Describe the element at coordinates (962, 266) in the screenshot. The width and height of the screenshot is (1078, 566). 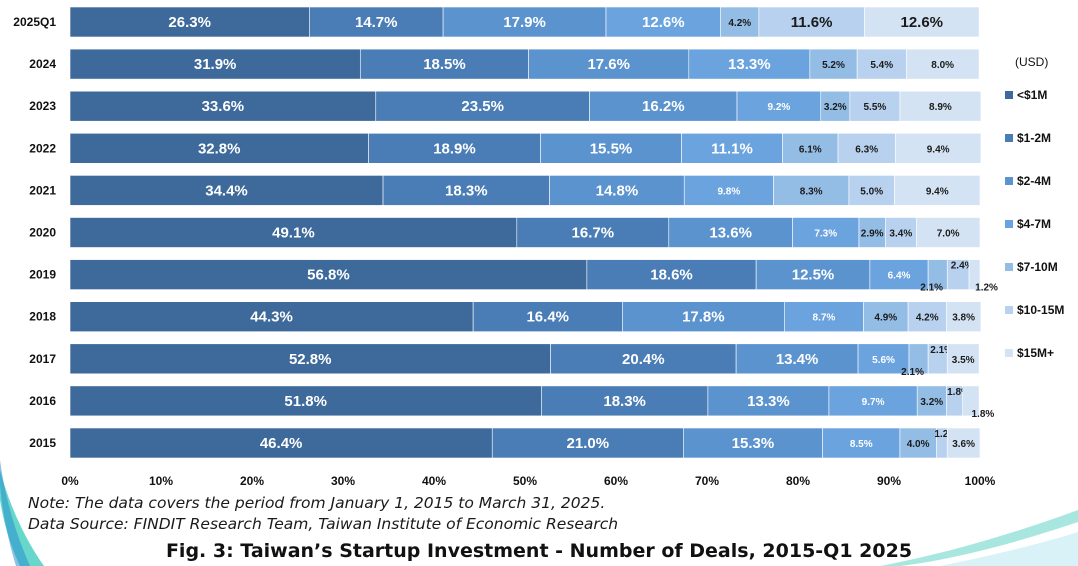
I see `data-label: 2.4%` at that location.